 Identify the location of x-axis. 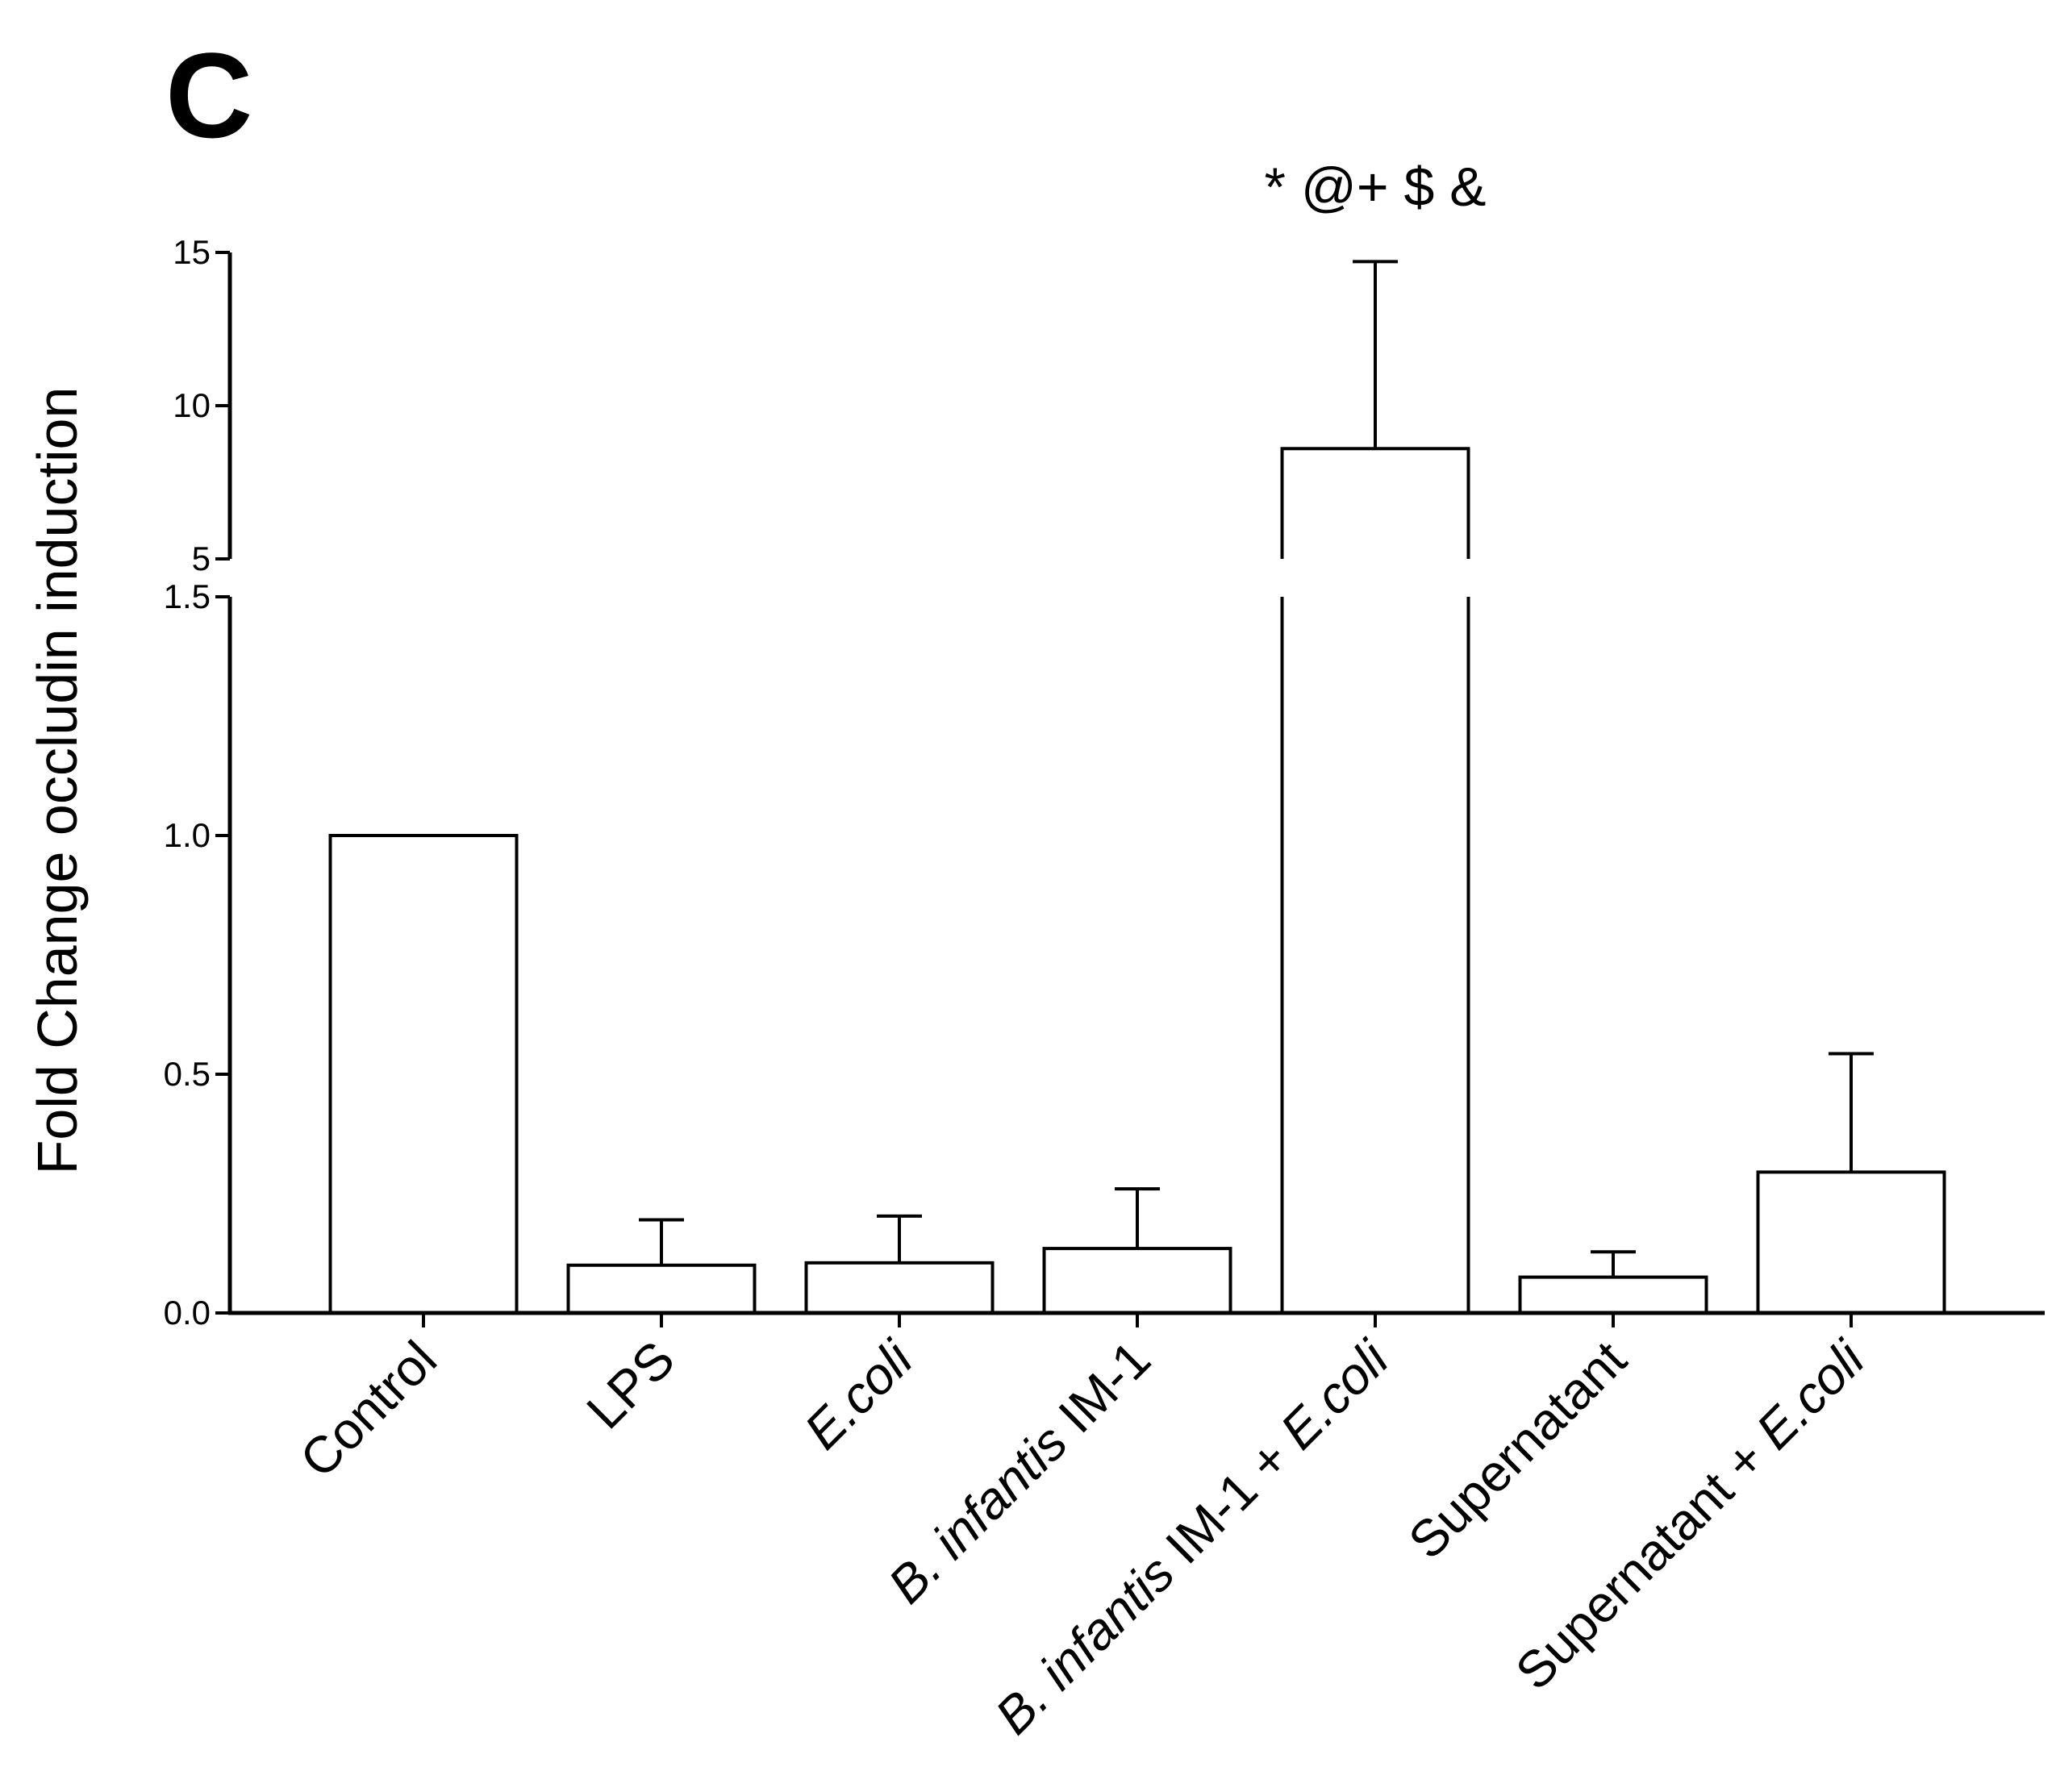
(1136, 1319).